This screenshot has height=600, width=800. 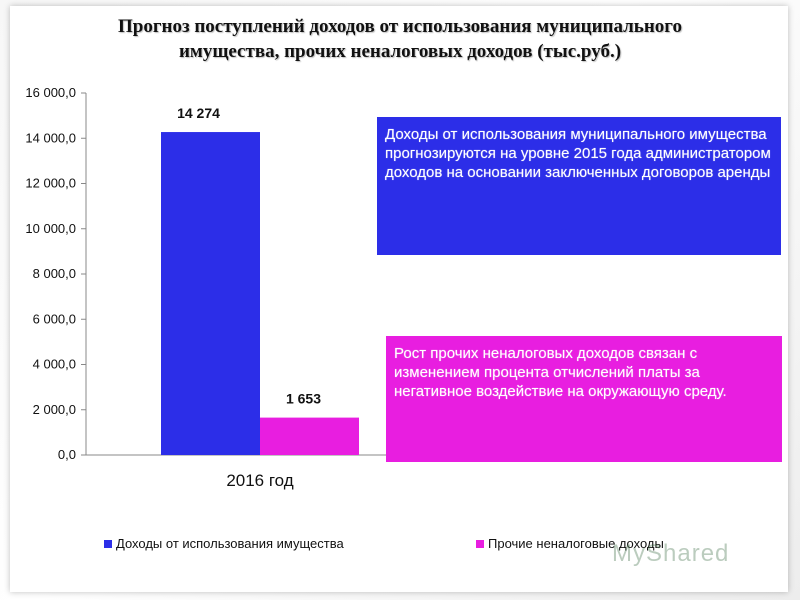 What do you see at coordinates (54, 273) in the screenshot?
I see `y-tick-label: 8 000,0` at bounding box center [54, 273].